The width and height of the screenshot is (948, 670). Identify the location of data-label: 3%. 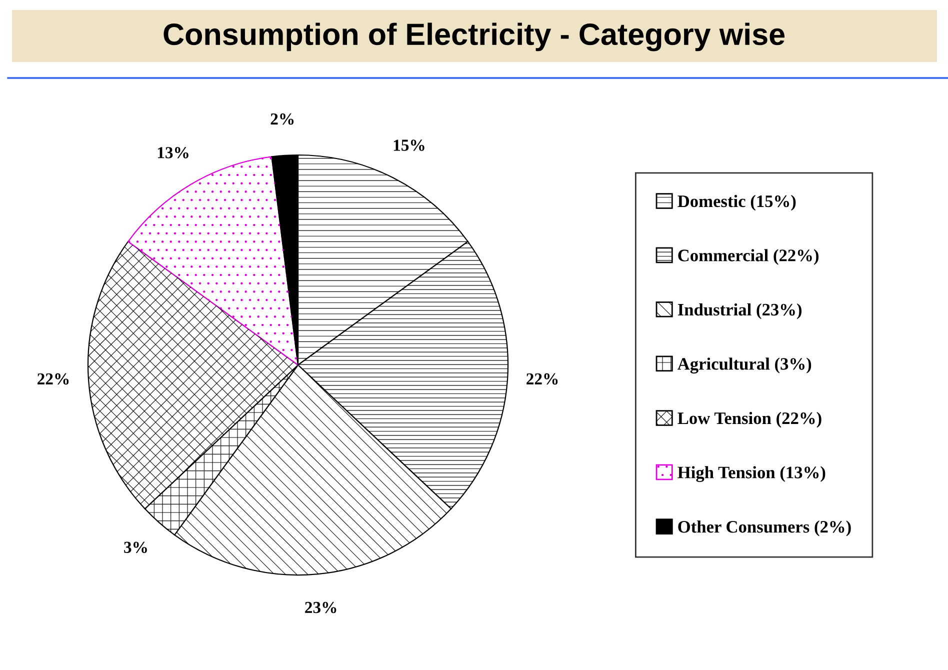
(135, 548).